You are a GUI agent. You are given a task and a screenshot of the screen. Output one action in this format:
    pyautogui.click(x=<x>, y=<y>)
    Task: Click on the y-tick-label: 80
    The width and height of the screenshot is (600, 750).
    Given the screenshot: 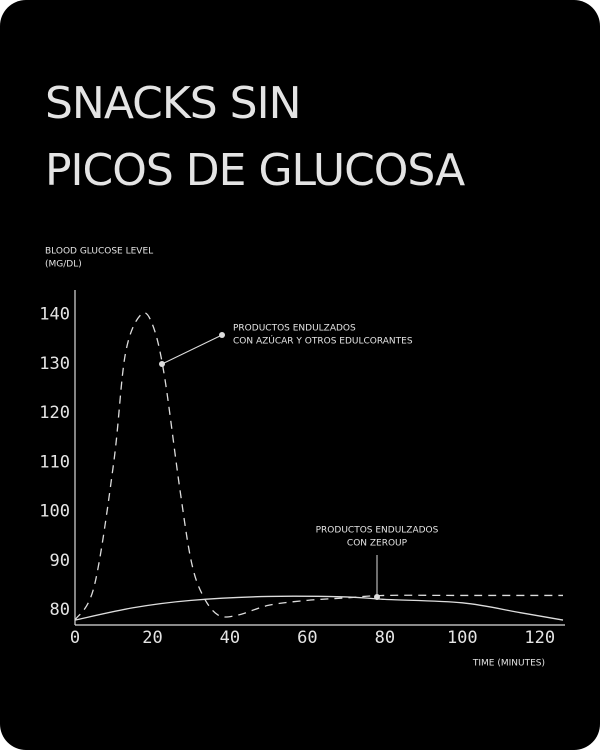 What is the action you would take?
    pyautogui.click(x=60, y=610)
    